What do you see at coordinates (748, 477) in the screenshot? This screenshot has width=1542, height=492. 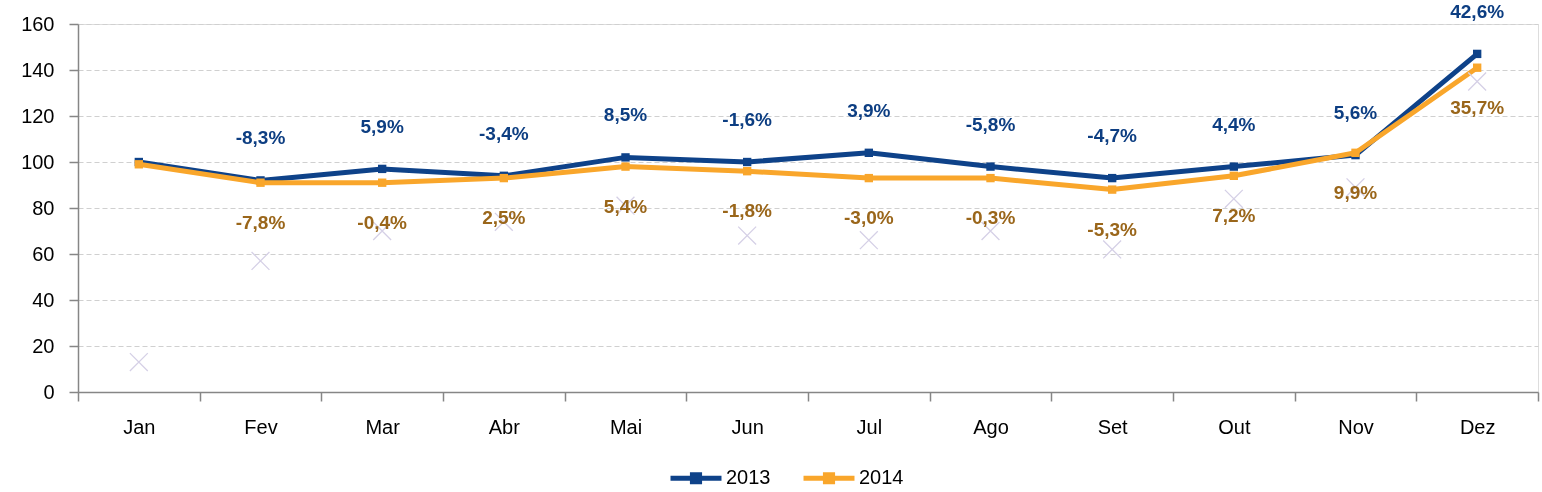 I see `legend-label: 2013` at bounding box center [748, 477].